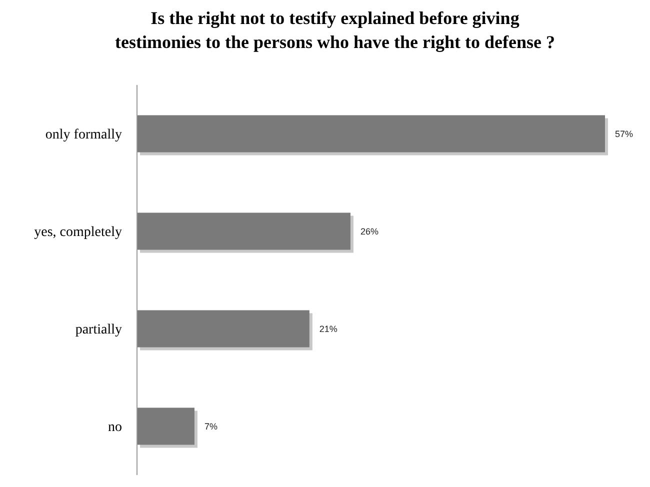 The height and width of the screenshot is (487, 650). Describe the element at coordinates (98, 330) in the screenshot. I see `y-tick-label: partially` at that location.